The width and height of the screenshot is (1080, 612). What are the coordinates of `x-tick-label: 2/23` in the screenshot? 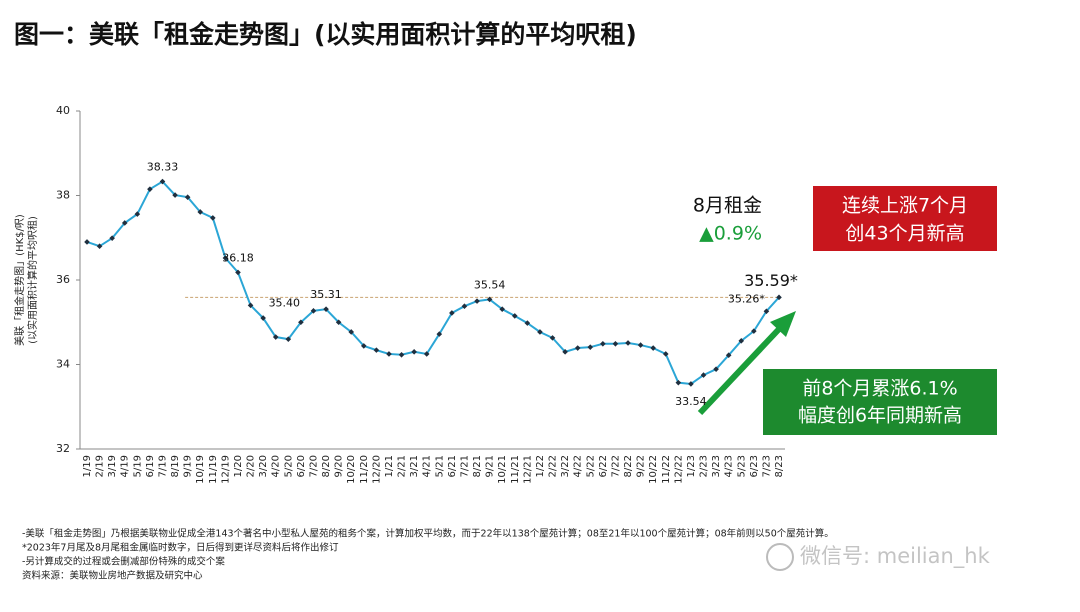 It's located at (704, 466).